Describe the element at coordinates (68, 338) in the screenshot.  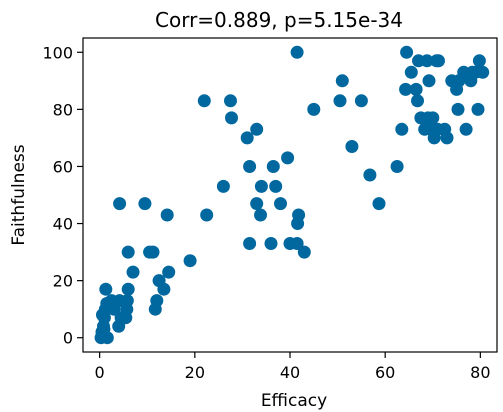
I see `y-tick-label-0: 0` at that location.